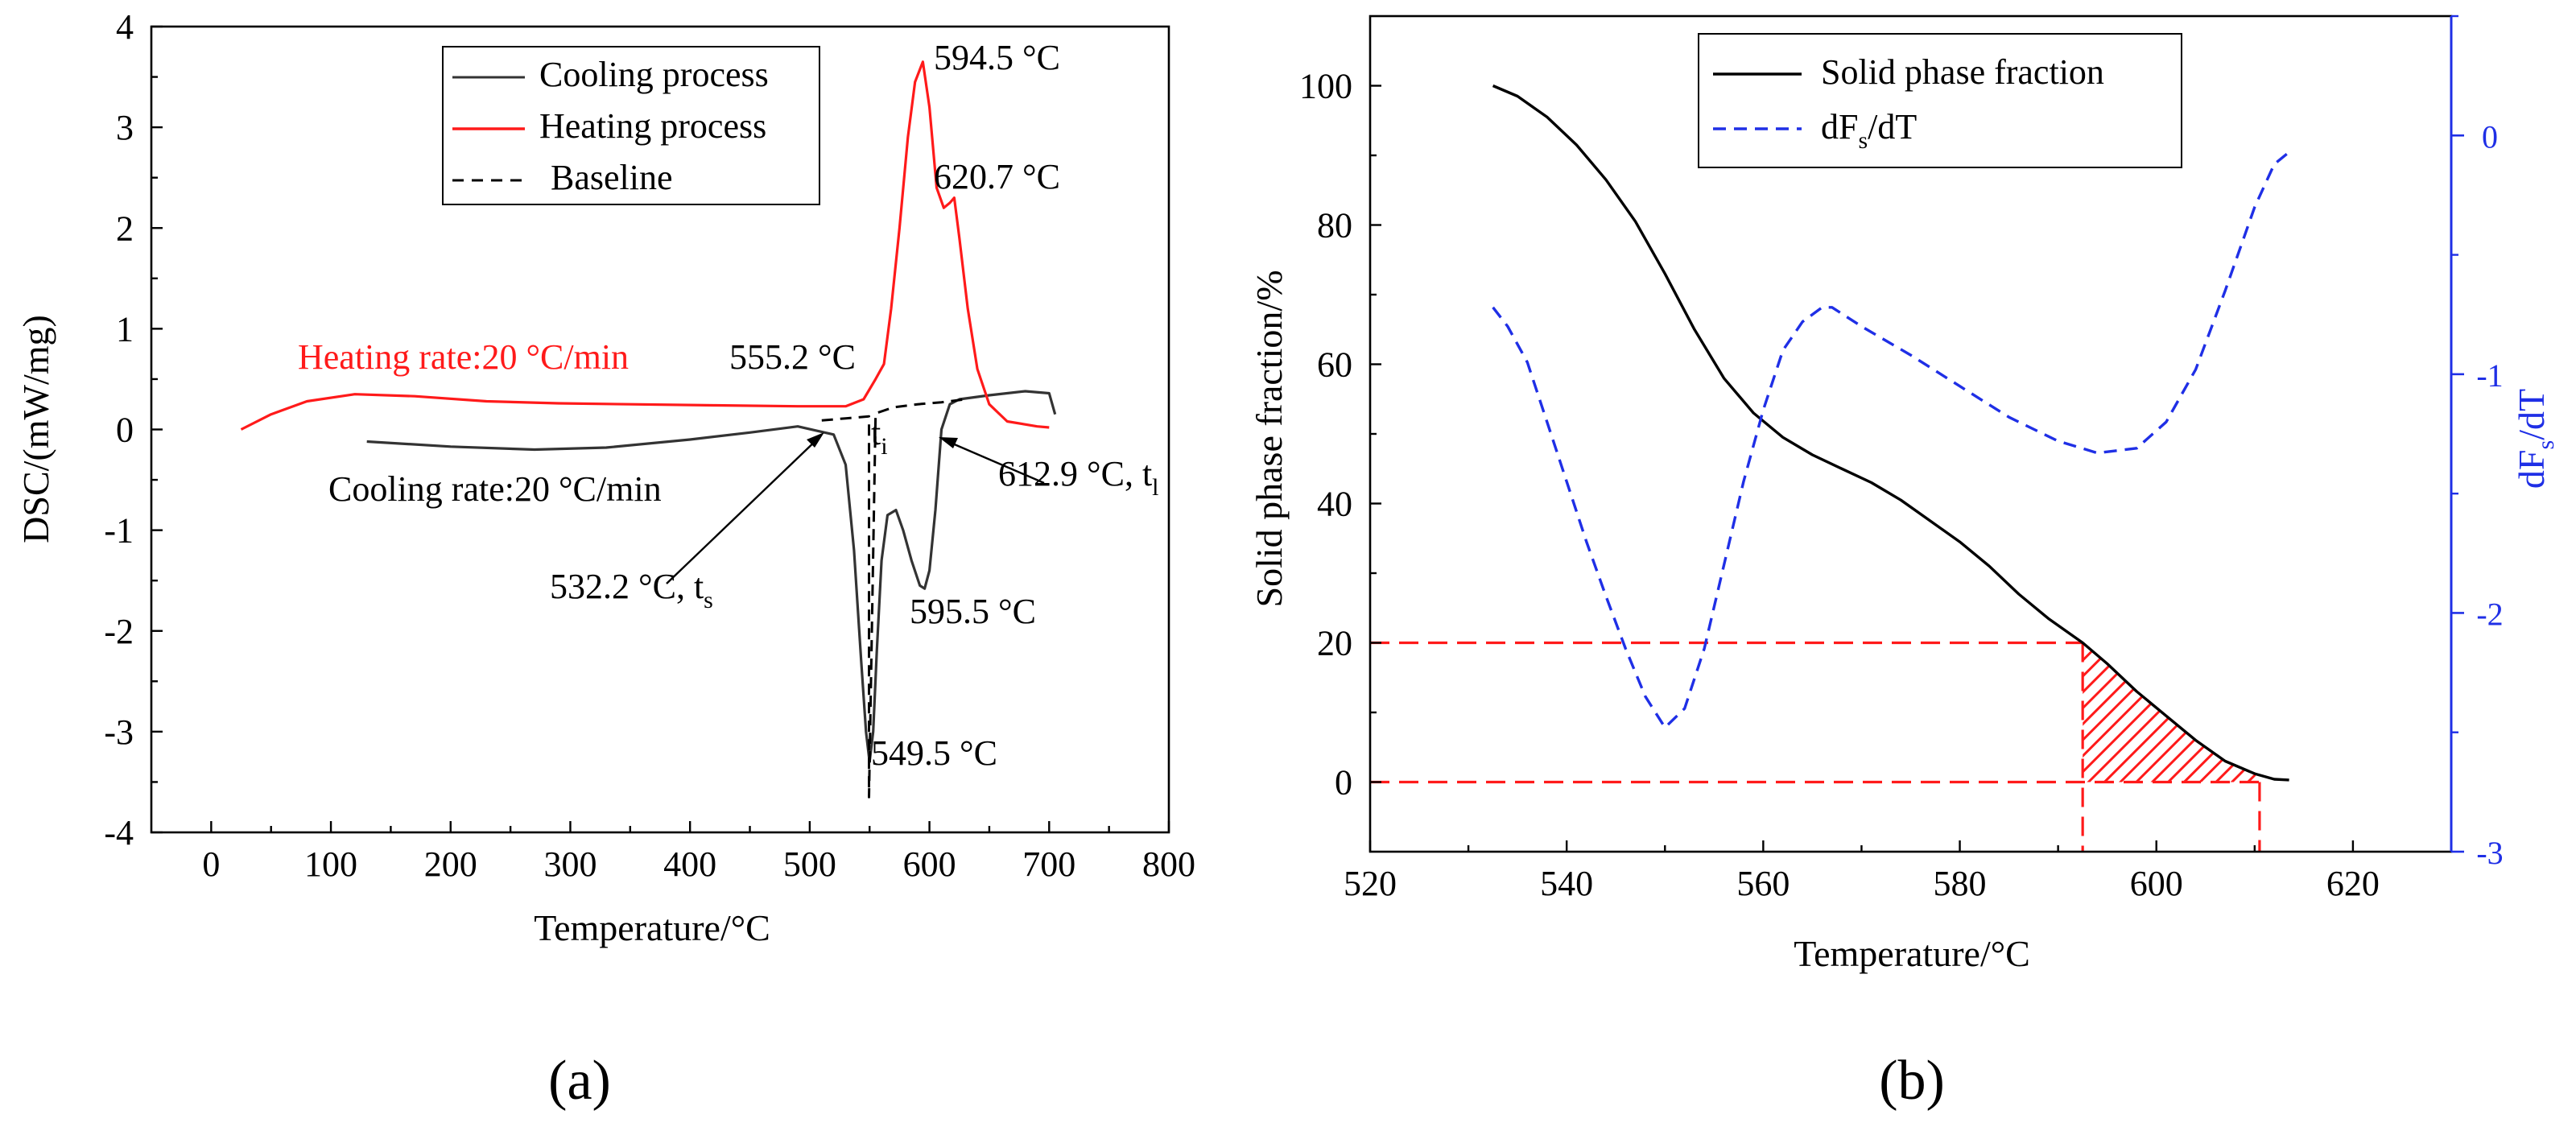  What do you see at coordinates (1862, 871) in the screenshot?
I see `chart-b-x-ticks: 520 540 560 580 600 620` at bounding box center [1862, 871].